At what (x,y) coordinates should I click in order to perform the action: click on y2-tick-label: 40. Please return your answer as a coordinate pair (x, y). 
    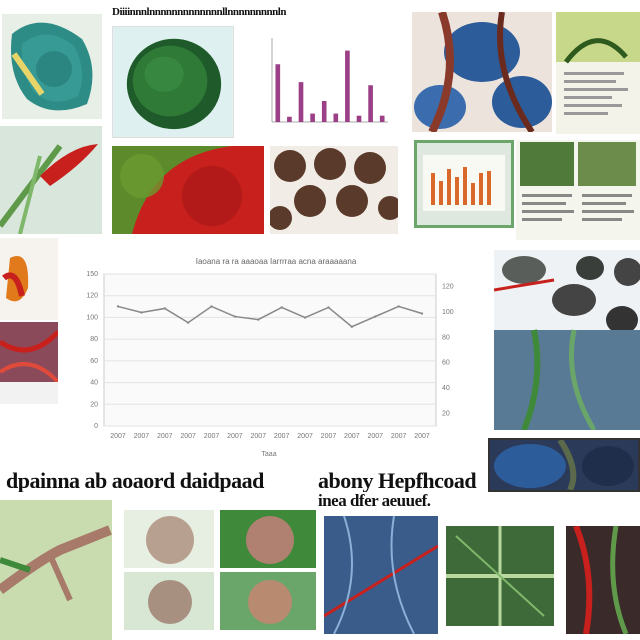
    Looking at the image, I should click on (446, 388).